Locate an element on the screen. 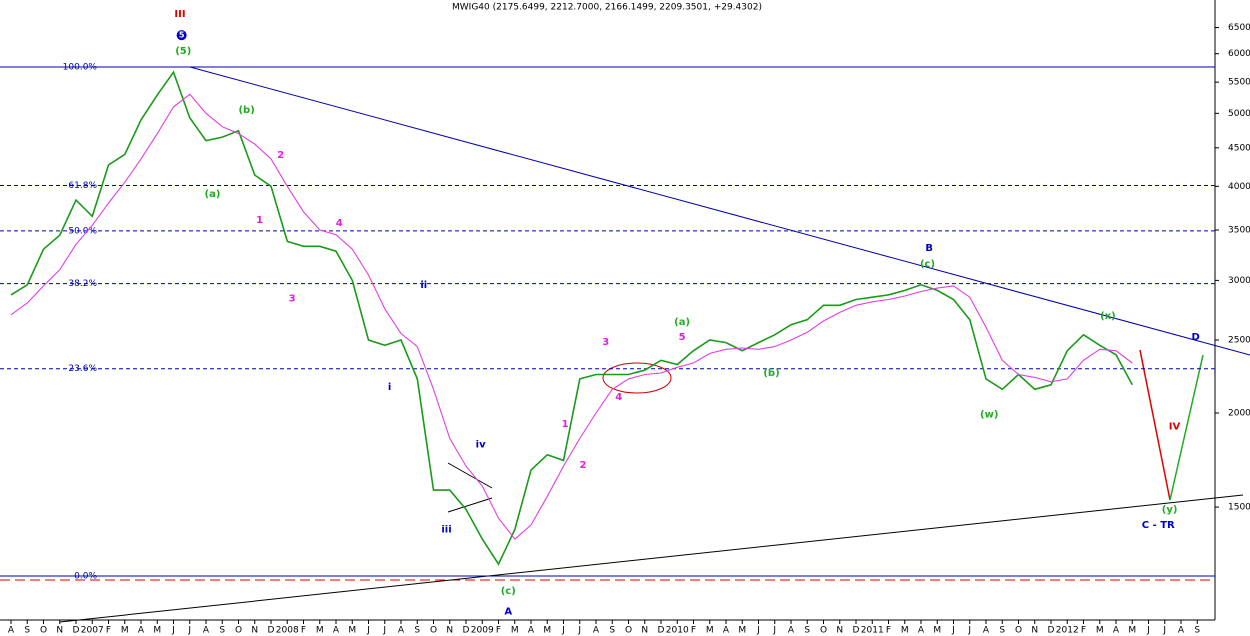 This screenshot has height=636, width=1250. wave-label: (c) is located at coordinates (508, 591).